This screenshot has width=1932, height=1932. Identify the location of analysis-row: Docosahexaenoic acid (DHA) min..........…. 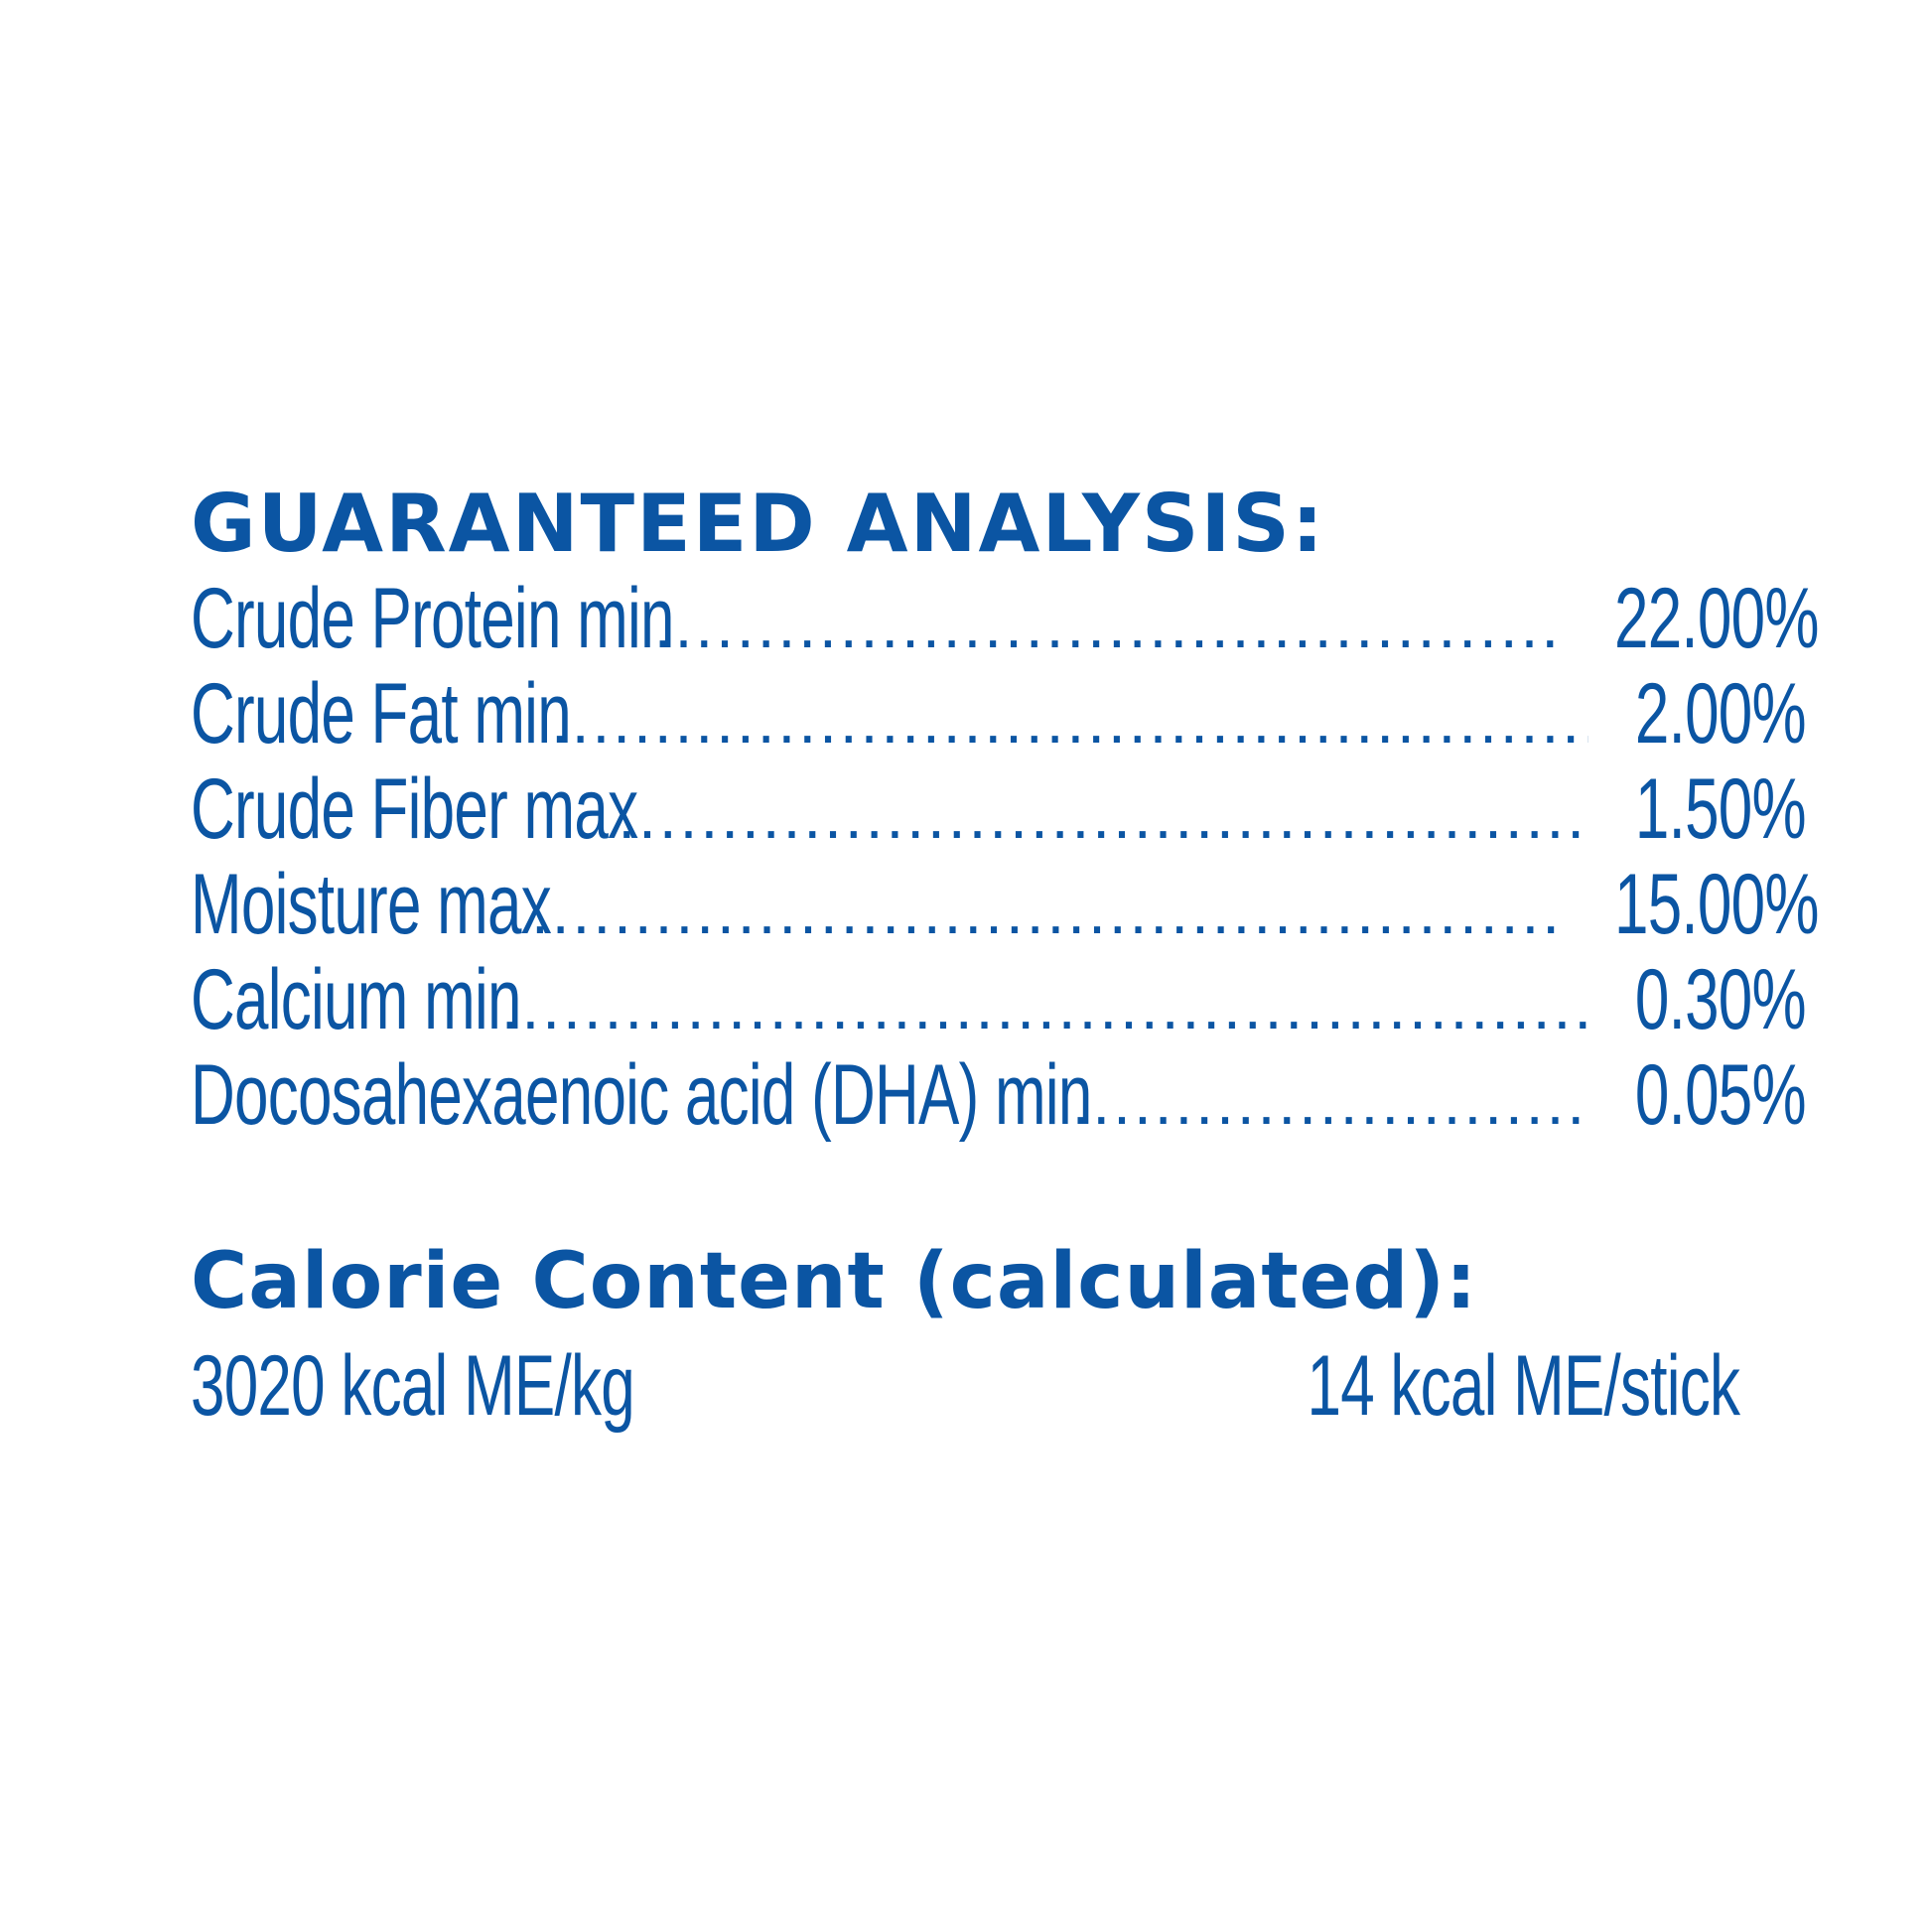
(999, 1095).